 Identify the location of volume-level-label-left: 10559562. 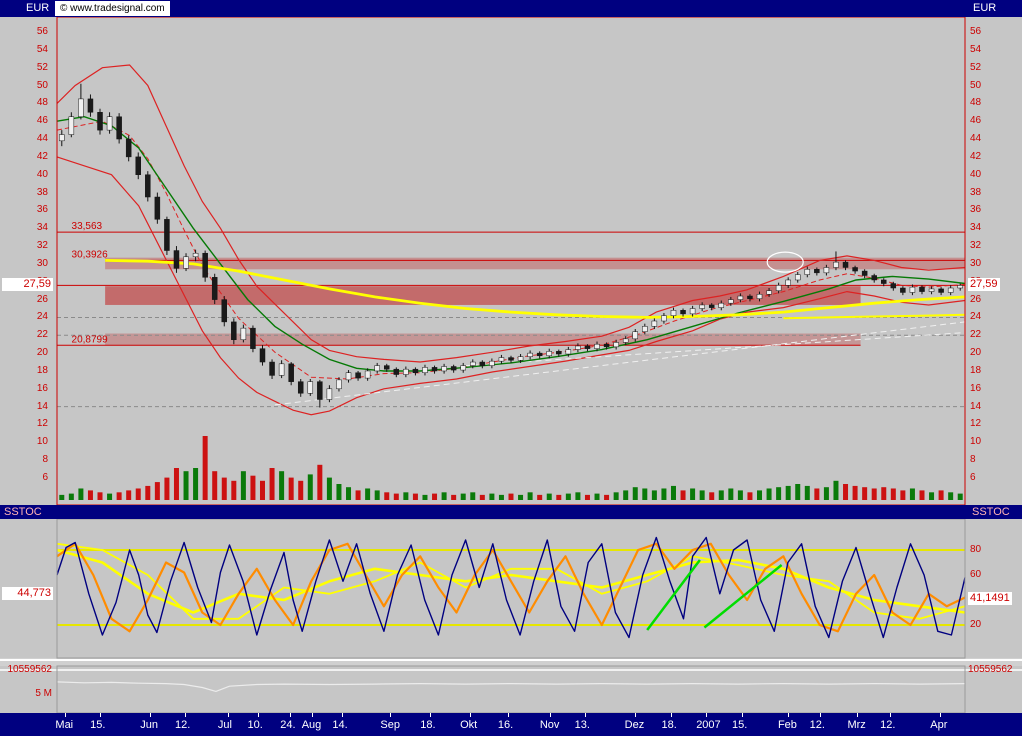
(30, 669).